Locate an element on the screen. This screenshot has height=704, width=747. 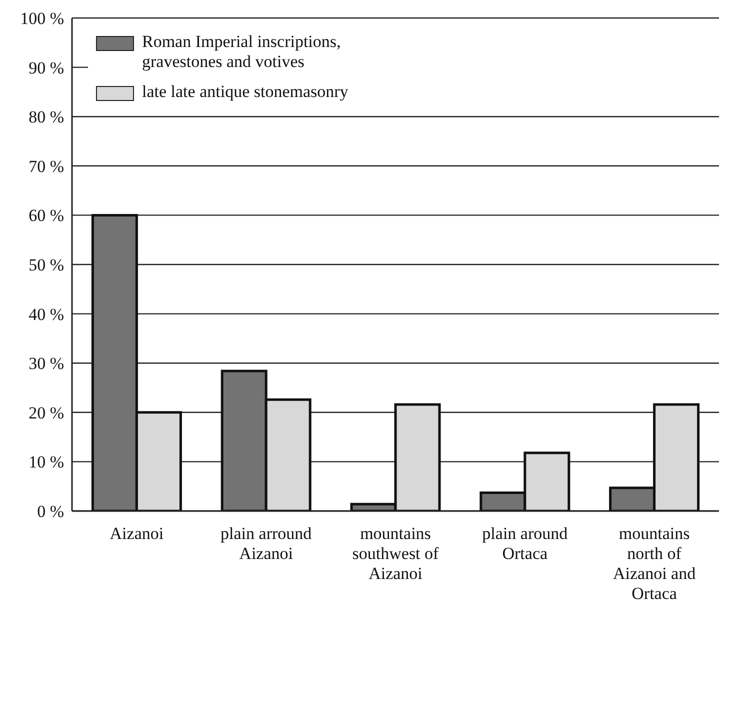
legend-label: Roman Imperial inscriptions, gravestones and votives is located at coordinates (242, 52).